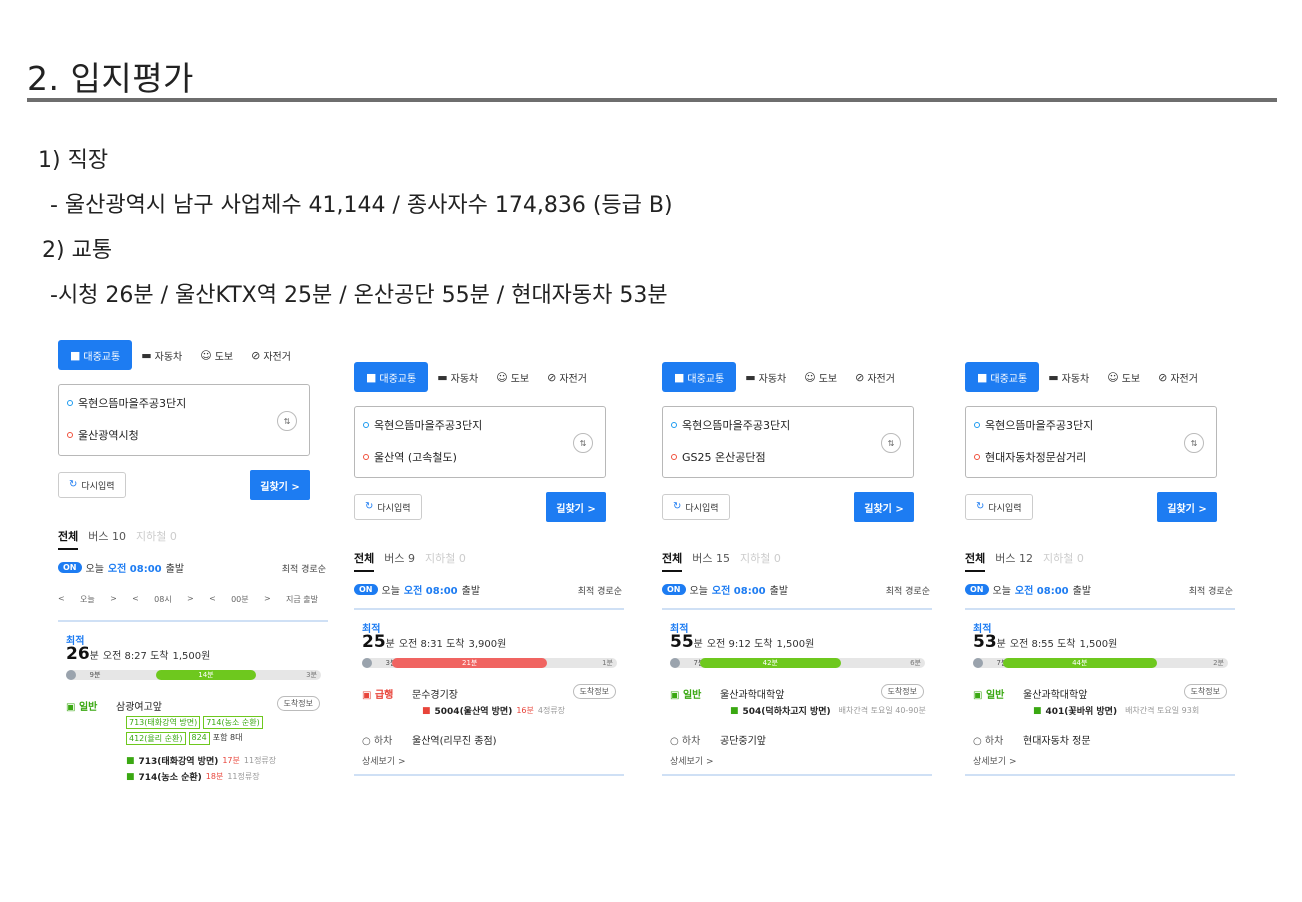 This screenshot has height=902, width=1302. What do you see at coordinates (156, 738) in the screenshot?
I see `route-chip: 412(율리 순환)` at bounding box center [156, 738].